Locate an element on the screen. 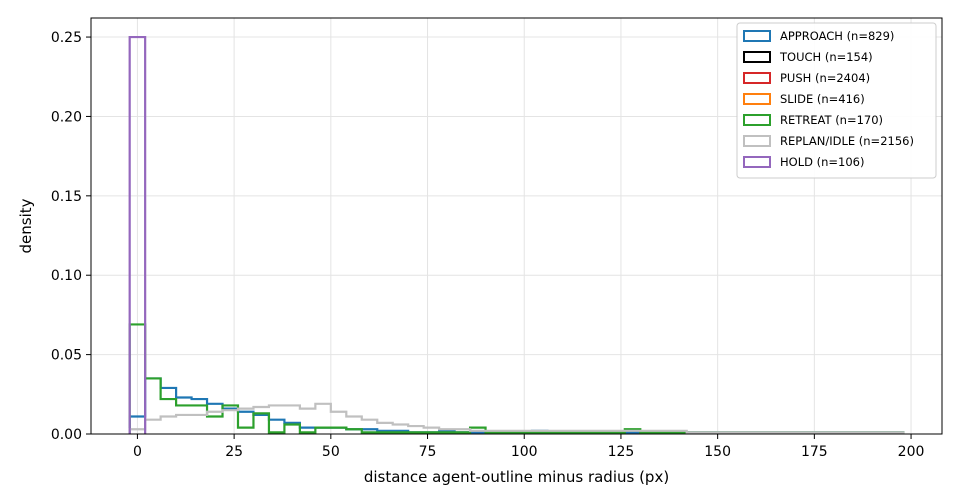  legend-swatch-touch is located at coordinates (757, 57).